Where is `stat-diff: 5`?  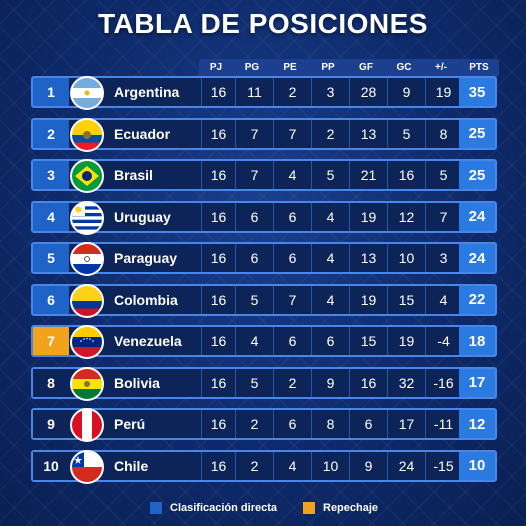 stat-diff: 5 is located at coordinates (443, 175).